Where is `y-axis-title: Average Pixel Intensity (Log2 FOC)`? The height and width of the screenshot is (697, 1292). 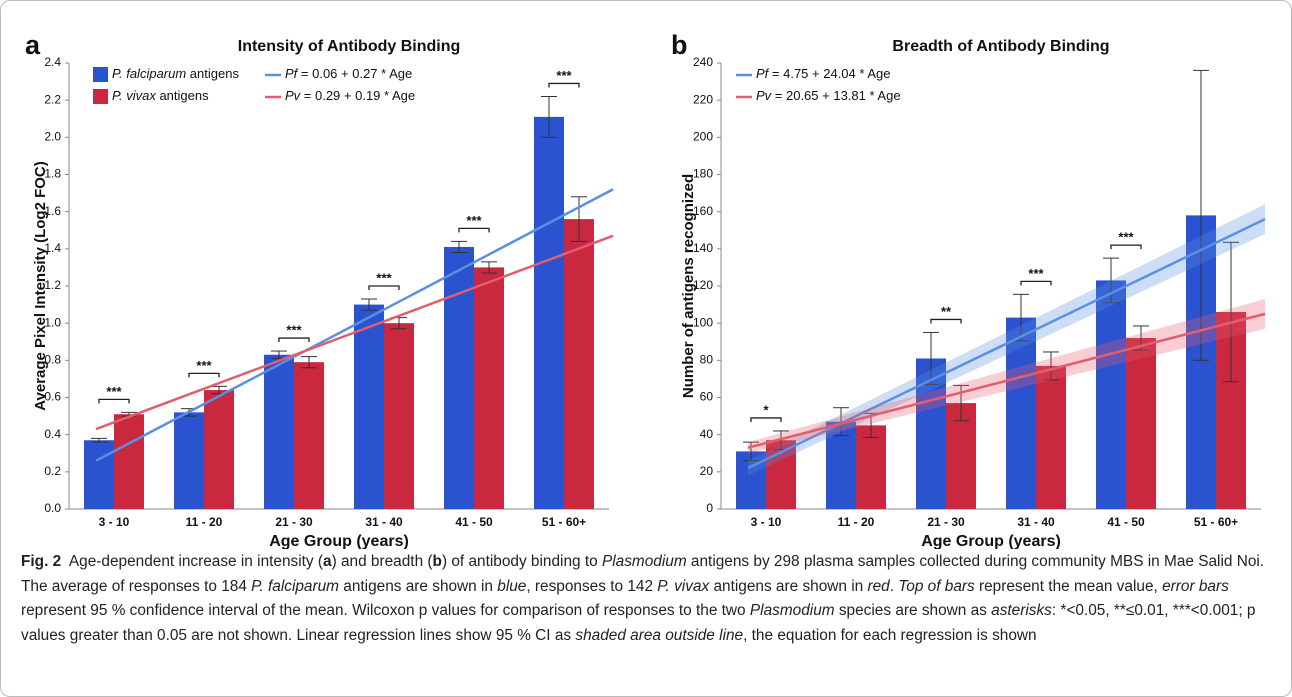 y-axis-title: Average Pixel Intensity (Log2 FOC) is located at coordinates (40, 286).